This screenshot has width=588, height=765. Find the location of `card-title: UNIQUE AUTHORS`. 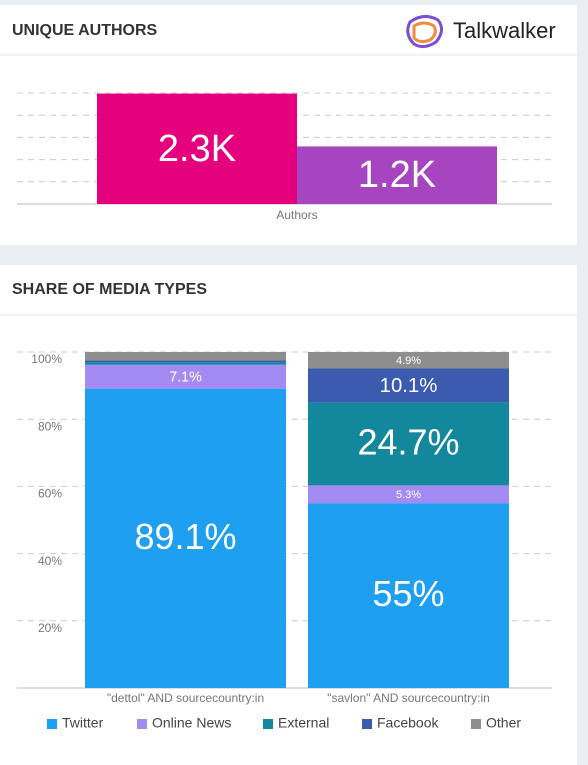

card-title: UNIQUE AUTHORS is located at coordinates (85, 30).